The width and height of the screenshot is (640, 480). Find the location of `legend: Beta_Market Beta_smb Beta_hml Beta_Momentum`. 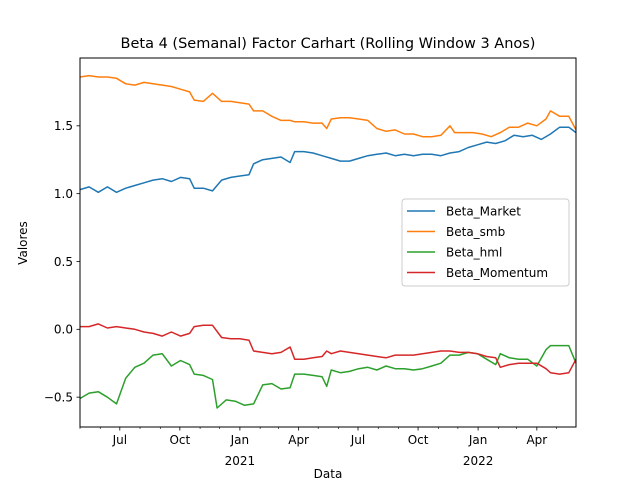

legend: Beta_Market Beta_smb Beta_hml Beta_Momentum is located at coordinates (485, 242).